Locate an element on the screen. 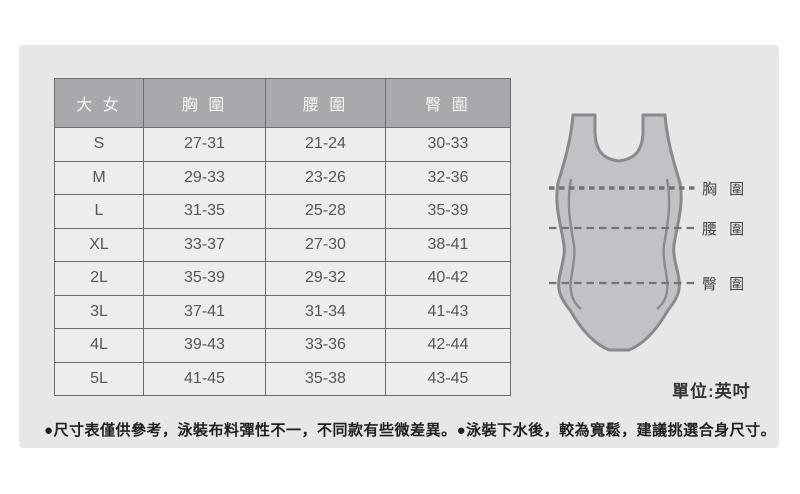 Image resolution: width=800 pixels, height=494 pixels. chest-cell: 41-45 is located at coordinates (204, 378).